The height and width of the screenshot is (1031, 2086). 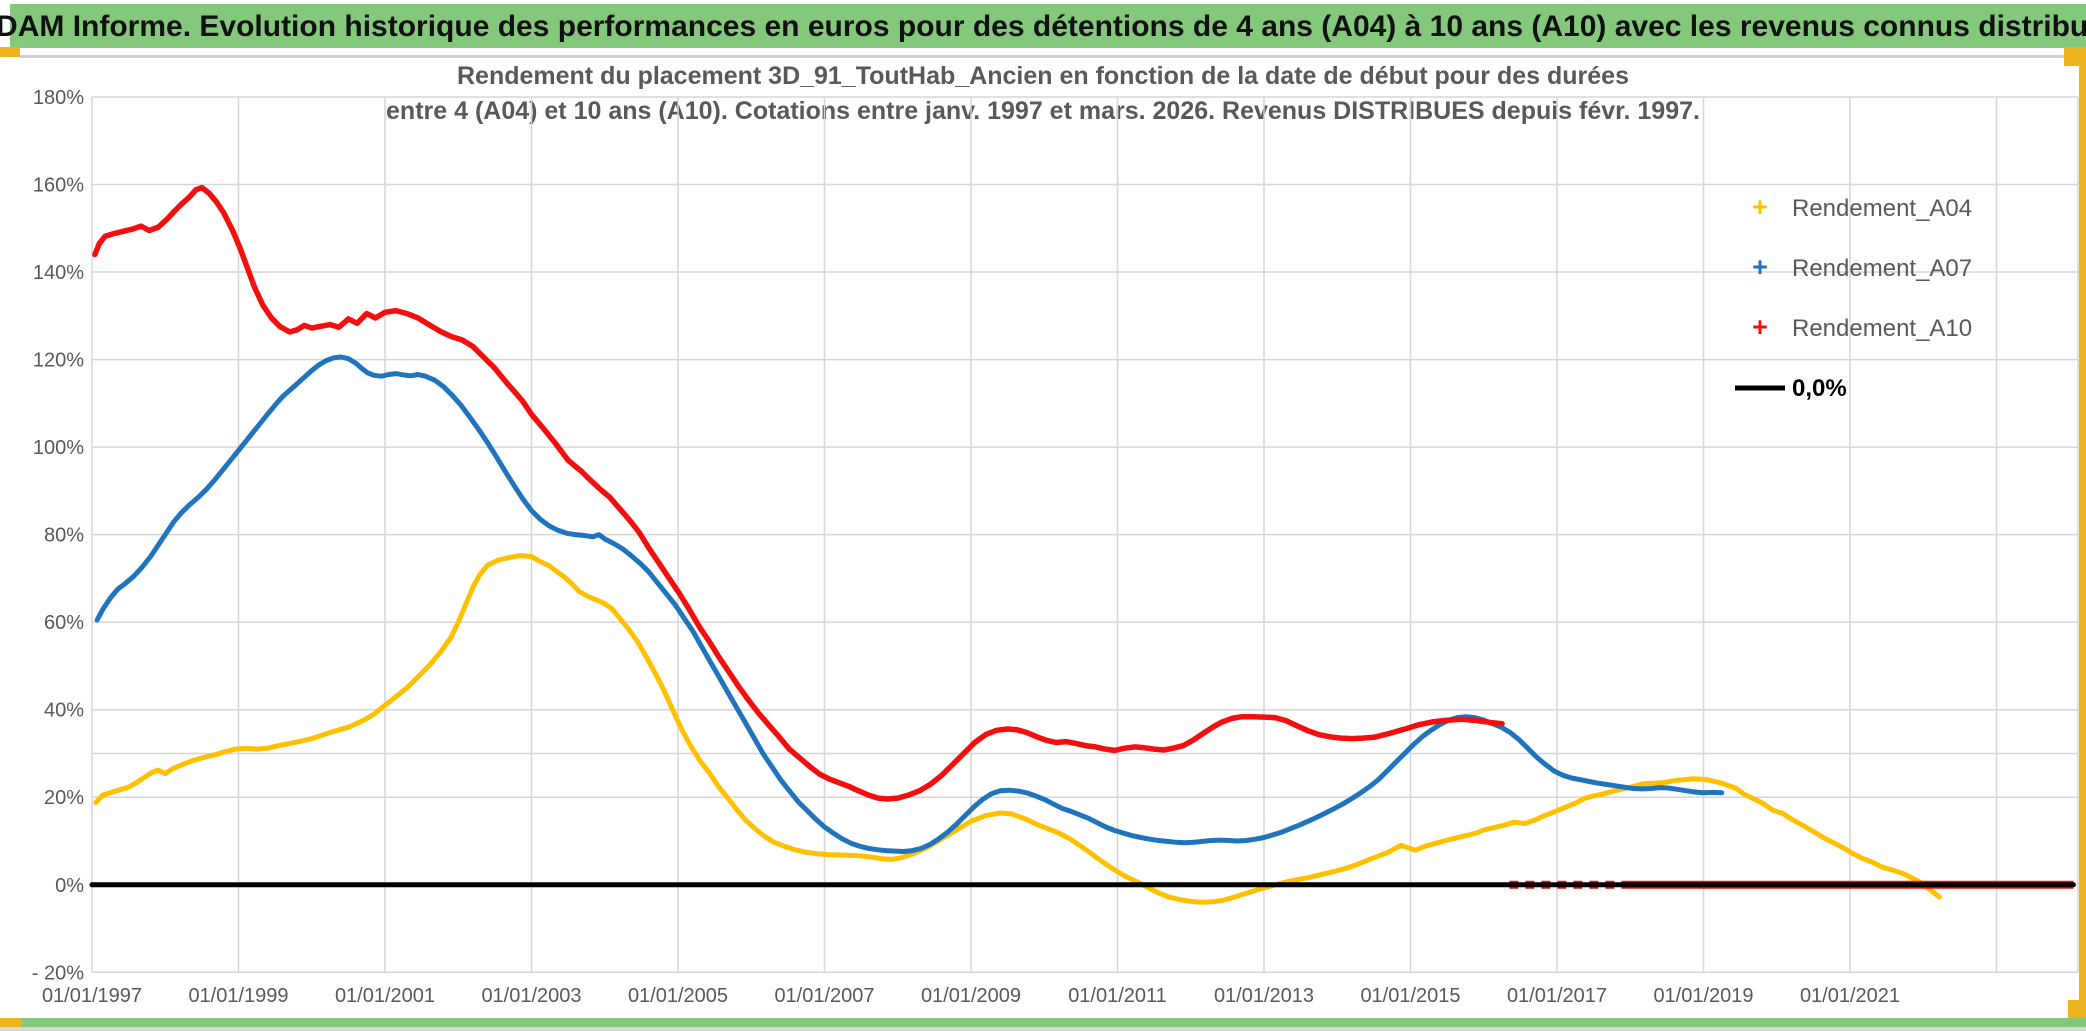 I want to click on header-band, so click(x=1048, y=26).